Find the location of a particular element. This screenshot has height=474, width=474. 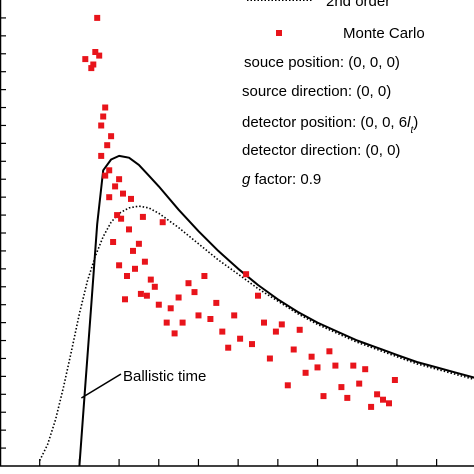

g-factor-text: g factor: 0.9 is located at coordinates (281, 179).